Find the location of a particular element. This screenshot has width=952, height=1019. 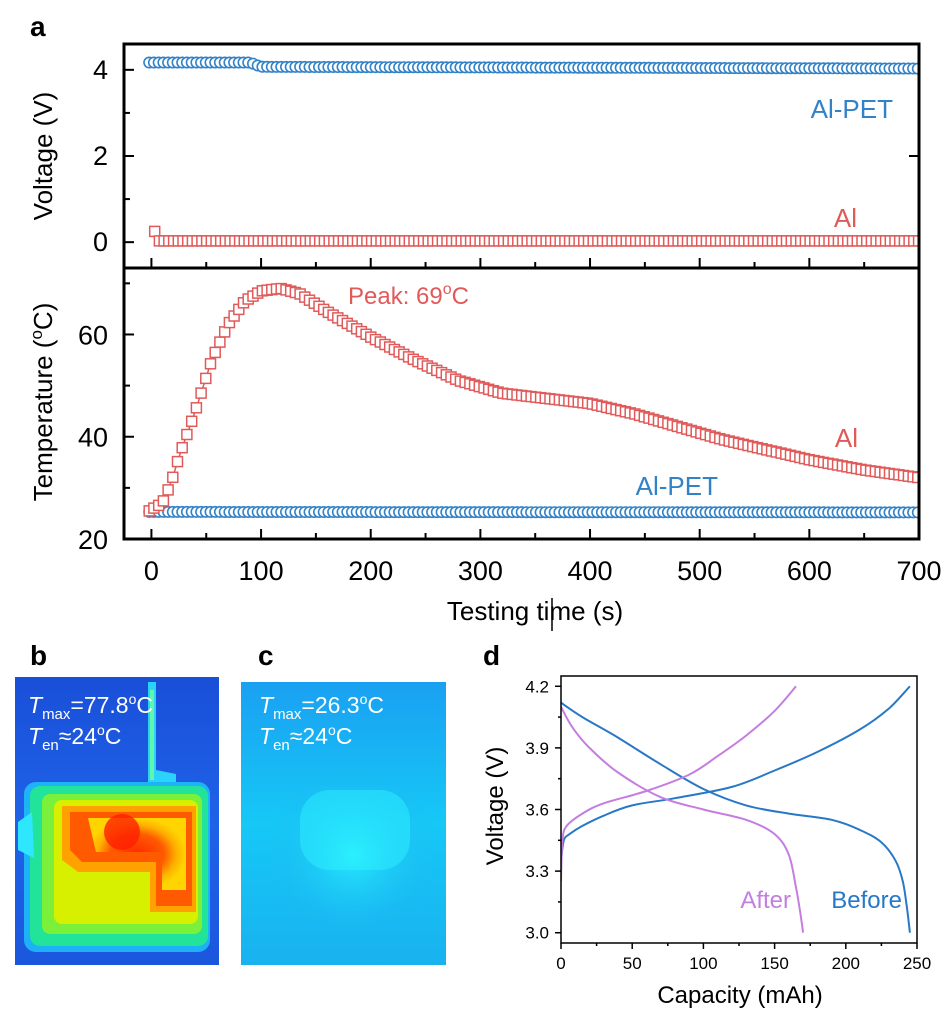

capacity-frame is located at coordinates (739, 809).